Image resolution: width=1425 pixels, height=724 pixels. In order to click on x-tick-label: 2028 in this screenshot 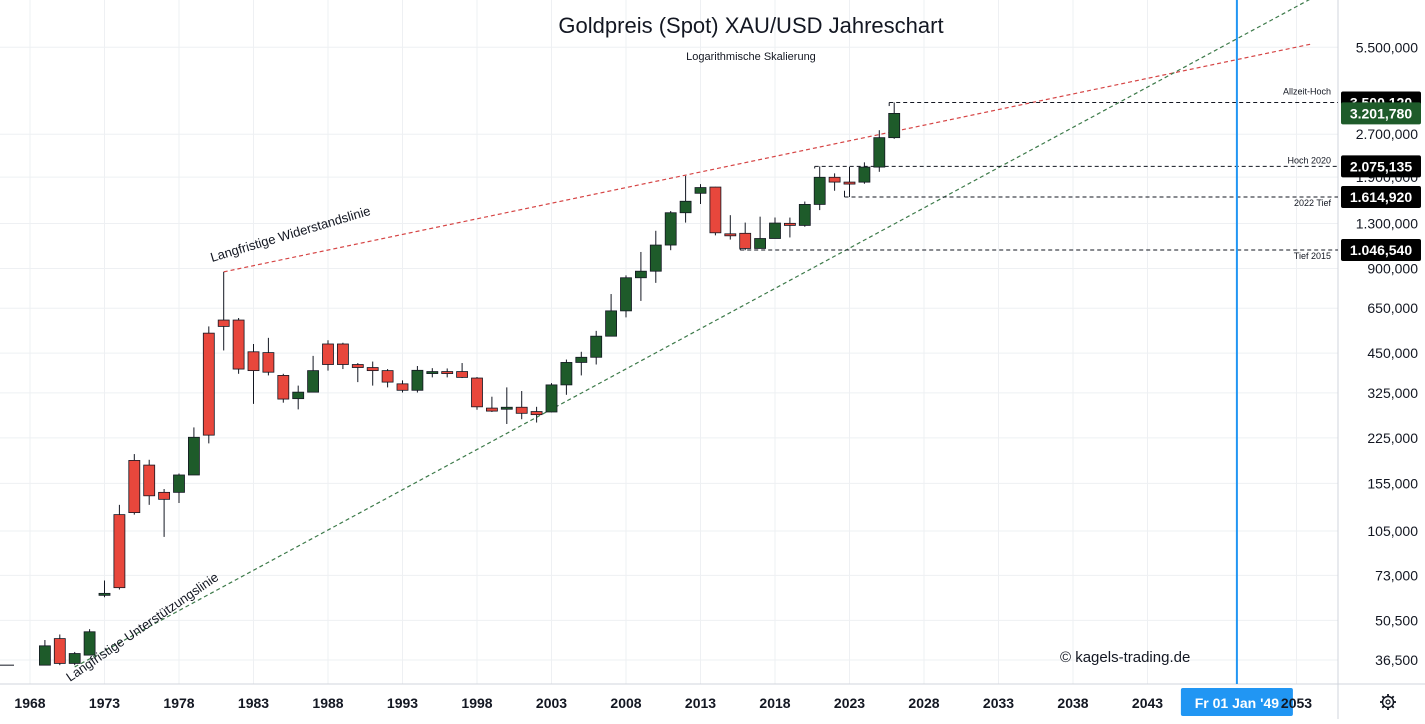, I will do `click(923, 703)`.